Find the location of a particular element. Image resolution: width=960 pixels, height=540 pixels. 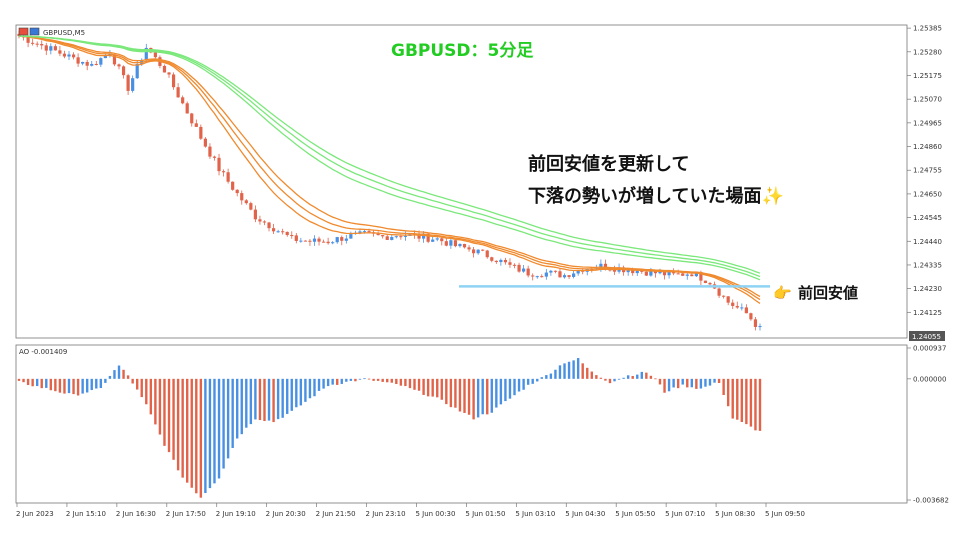

time-tick-label: 2 Jun 2023 is located at coordinates (35, 514).